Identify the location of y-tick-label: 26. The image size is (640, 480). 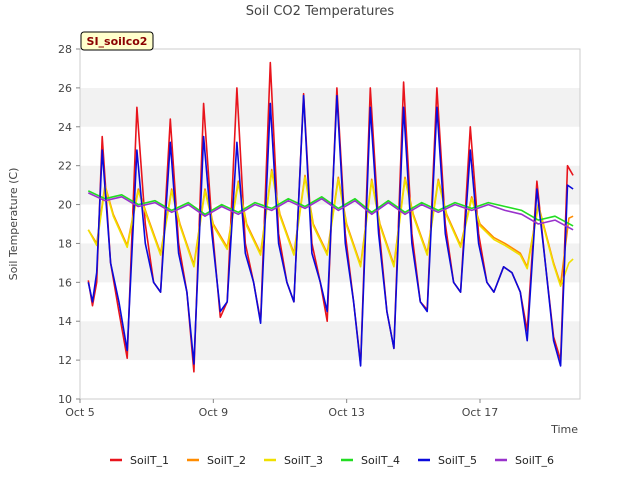
(65, 88).